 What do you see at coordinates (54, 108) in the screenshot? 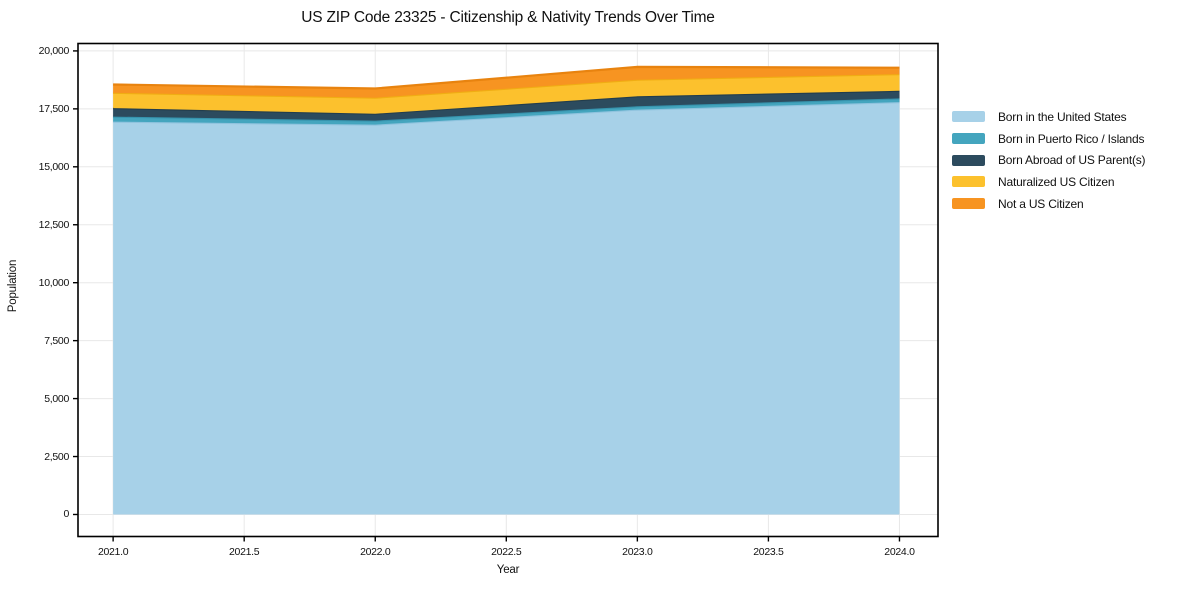
I see `y-tick-label: 17,500` at bounding box center [54, 108].